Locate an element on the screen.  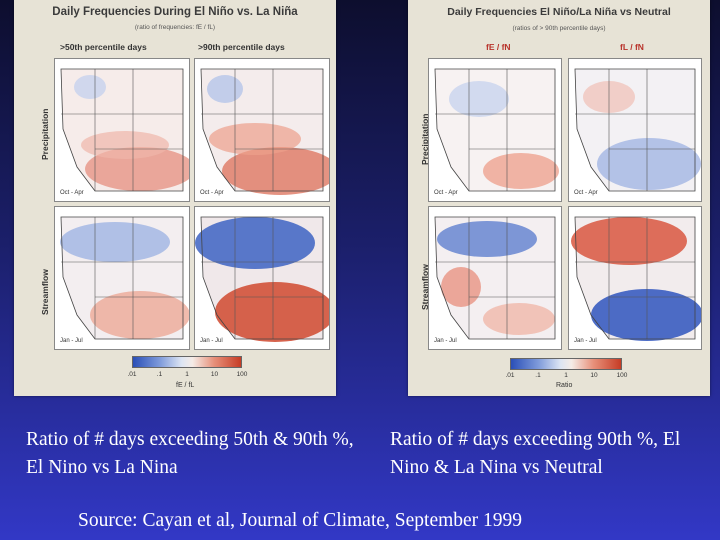
left-row1-label: Precipitation is located at coordinates (45, 134).